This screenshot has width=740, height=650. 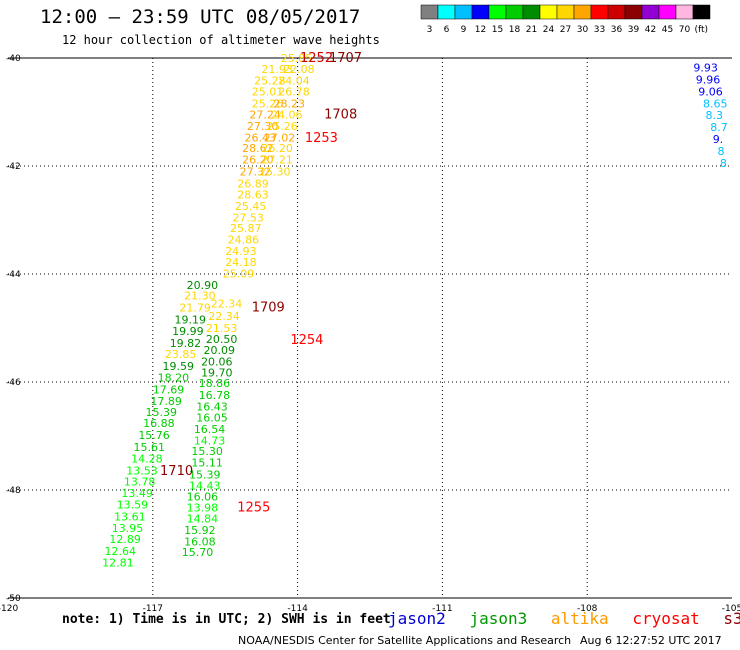 What do you see at coordinates (241, 262) in the screenshot?
I see `wave-height-point: 24.18` at bounding box center [241, 262].